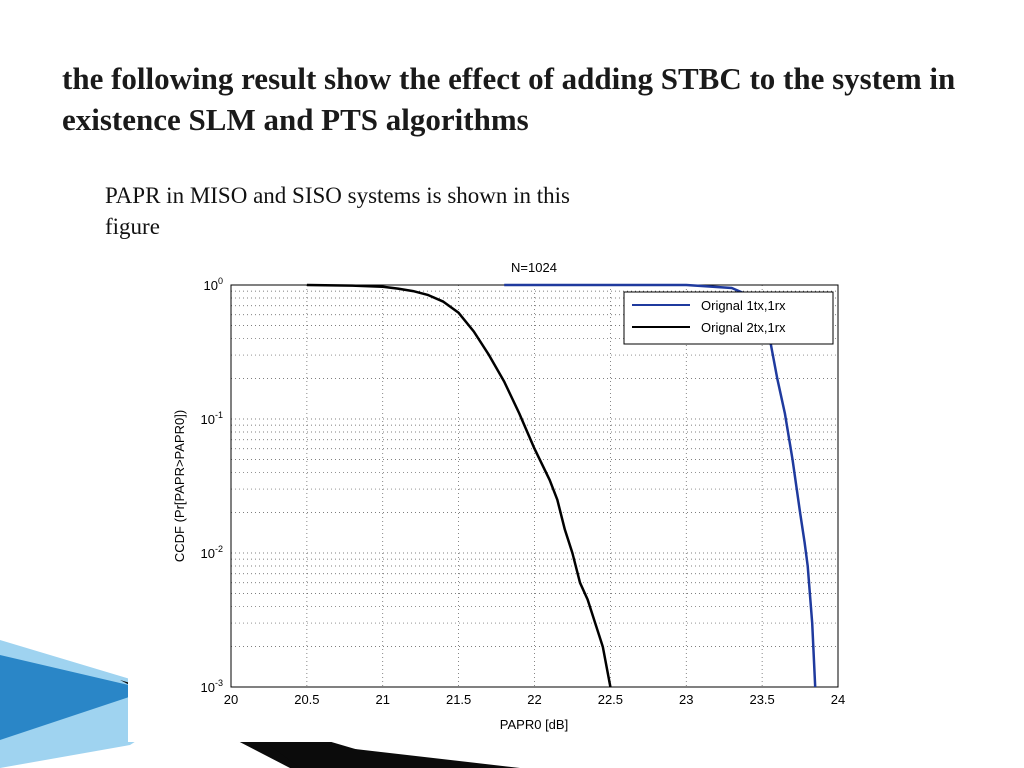 This screenshot has height=768, width=1024. I want to click on x-tick-label: 22, so click(534, 699).